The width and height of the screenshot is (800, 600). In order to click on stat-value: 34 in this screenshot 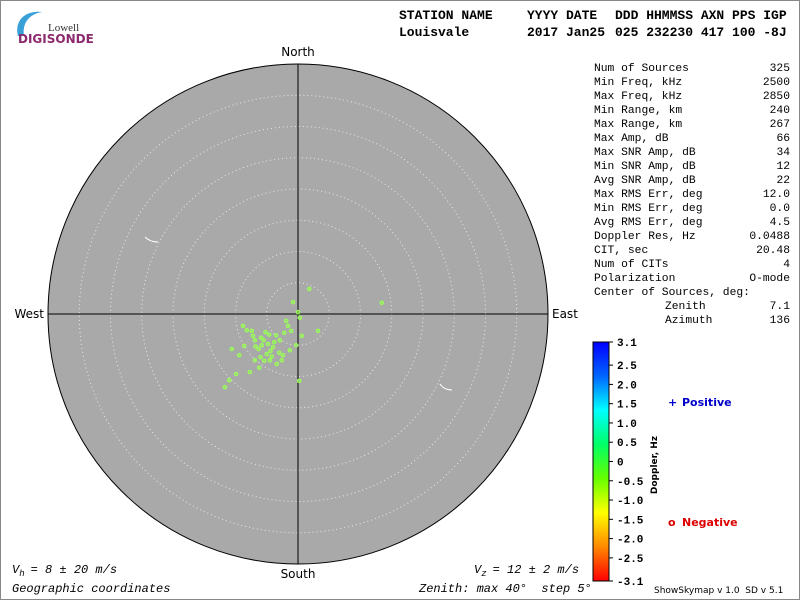, I will do `click(783, 153)`.